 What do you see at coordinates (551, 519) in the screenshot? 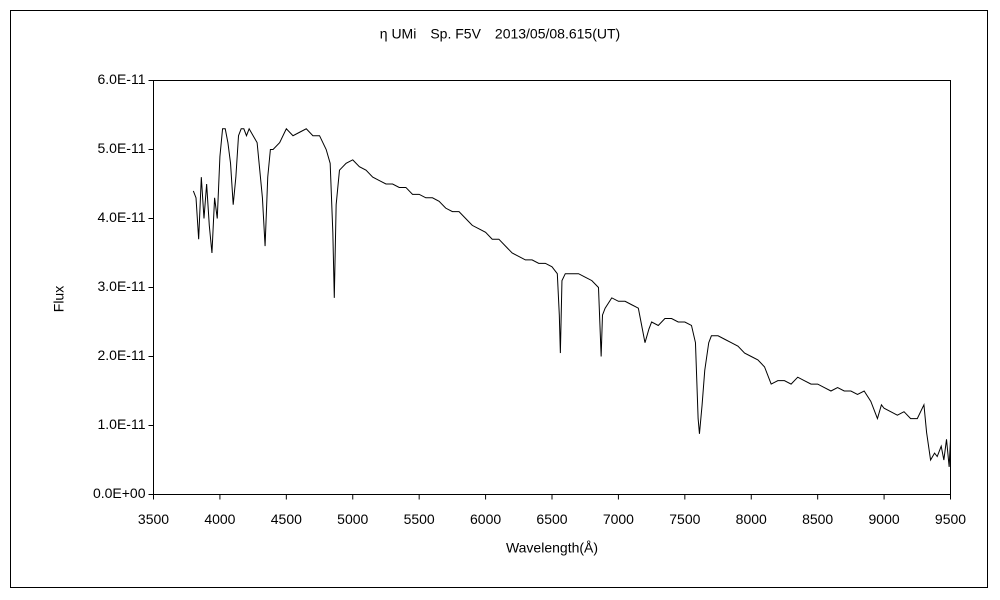
I see `x-tick-label: 6500` at bounding box center [551, 519].